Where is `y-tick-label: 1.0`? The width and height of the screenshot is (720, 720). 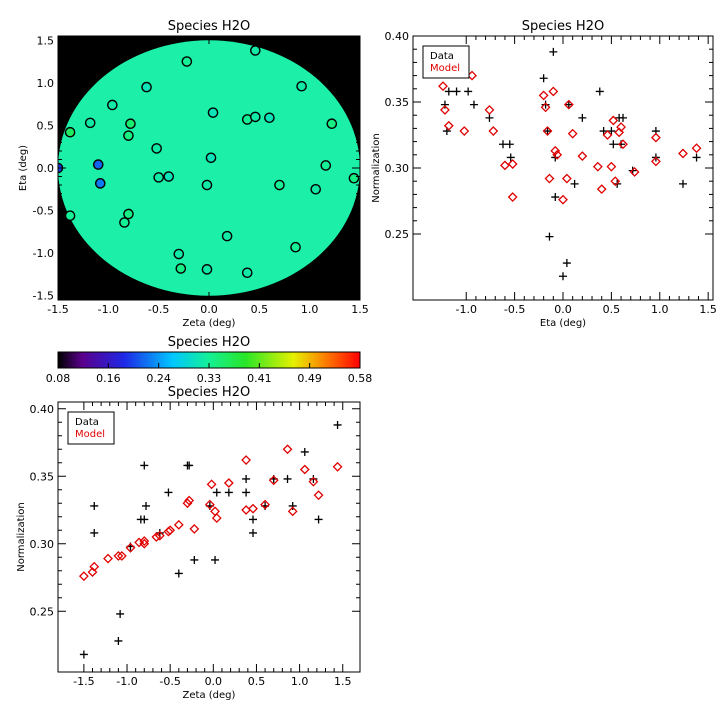 y-tick-label: 1.0 is located at coordinates (46, 83).